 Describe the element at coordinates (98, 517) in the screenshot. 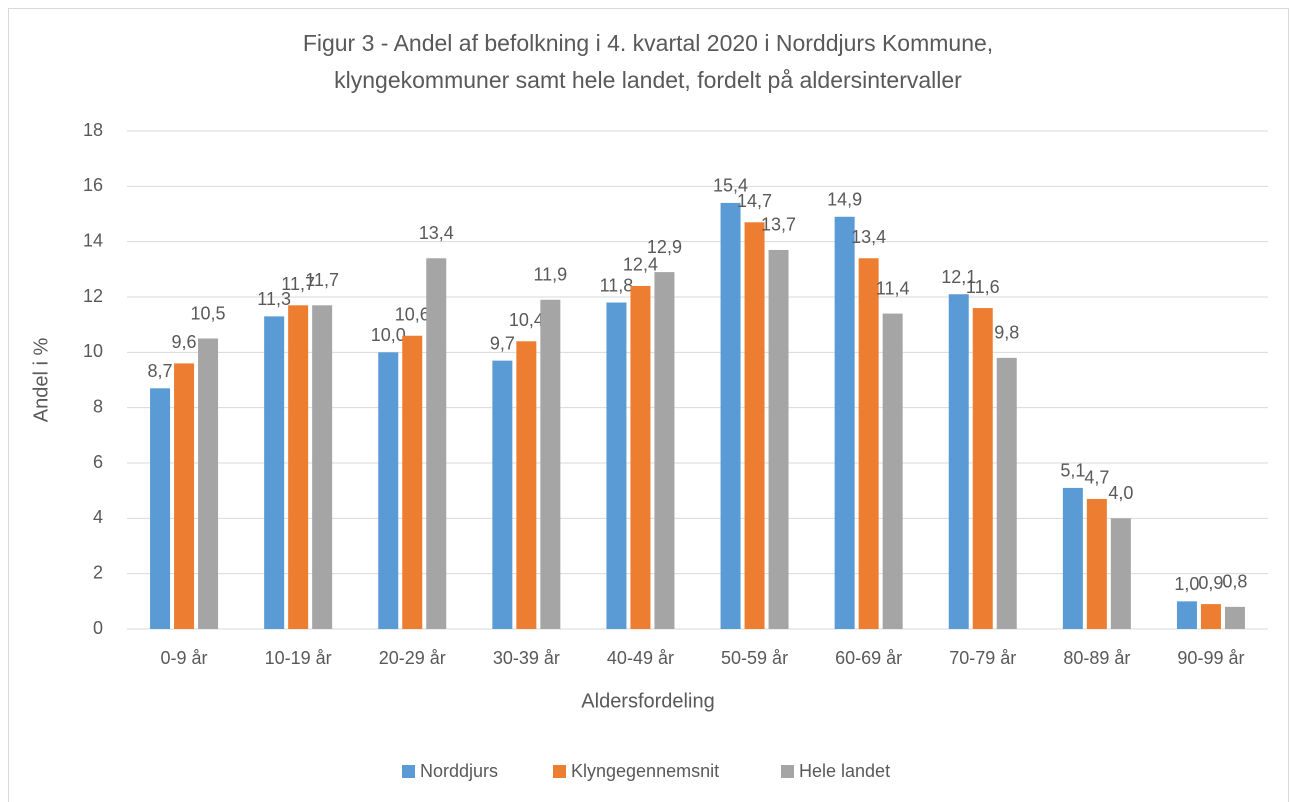

I see `y-tick-label: 4` at that location.